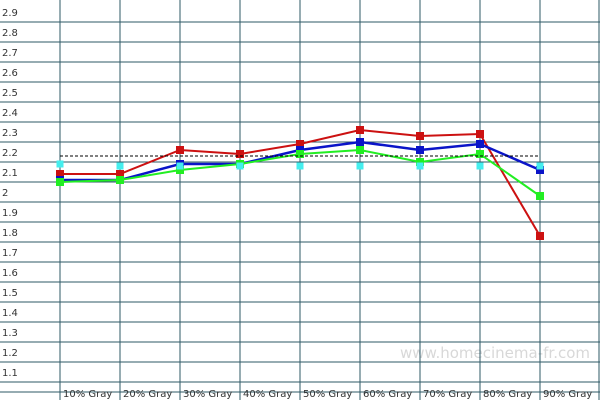 The height and width of the screenshot is (400, 600). Describe the element at coordinates (10, 93) in the screenshot. I see `y-tick-label: 2.5` at that location.